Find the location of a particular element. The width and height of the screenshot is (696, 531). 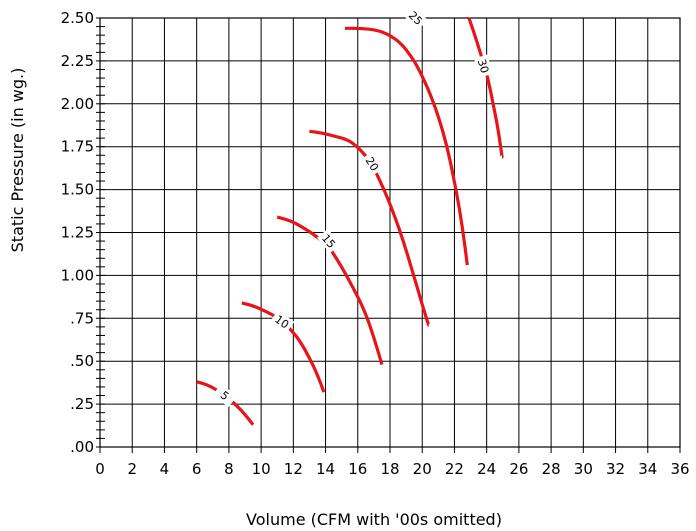

x-tick-label: 24 is located at coordinates (486, 469).